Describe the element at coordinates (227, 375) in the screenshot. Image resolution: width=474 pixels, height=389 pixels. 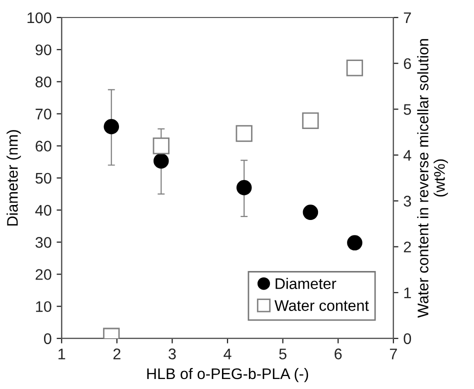
I see `x-axis-title: HLB of o-PEG-b-PLA (-)` at that location.